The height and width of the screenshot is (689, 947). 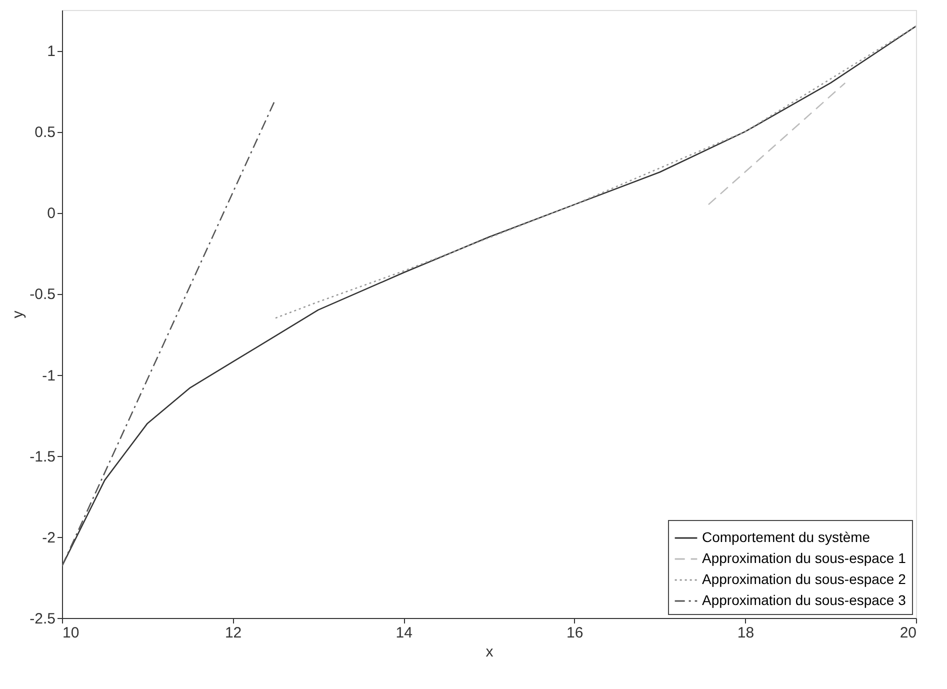 What do you see at coordinates (51, 213) in the screenshot?
I see `y-tick-label: 0` at bounding box center [51, 213].